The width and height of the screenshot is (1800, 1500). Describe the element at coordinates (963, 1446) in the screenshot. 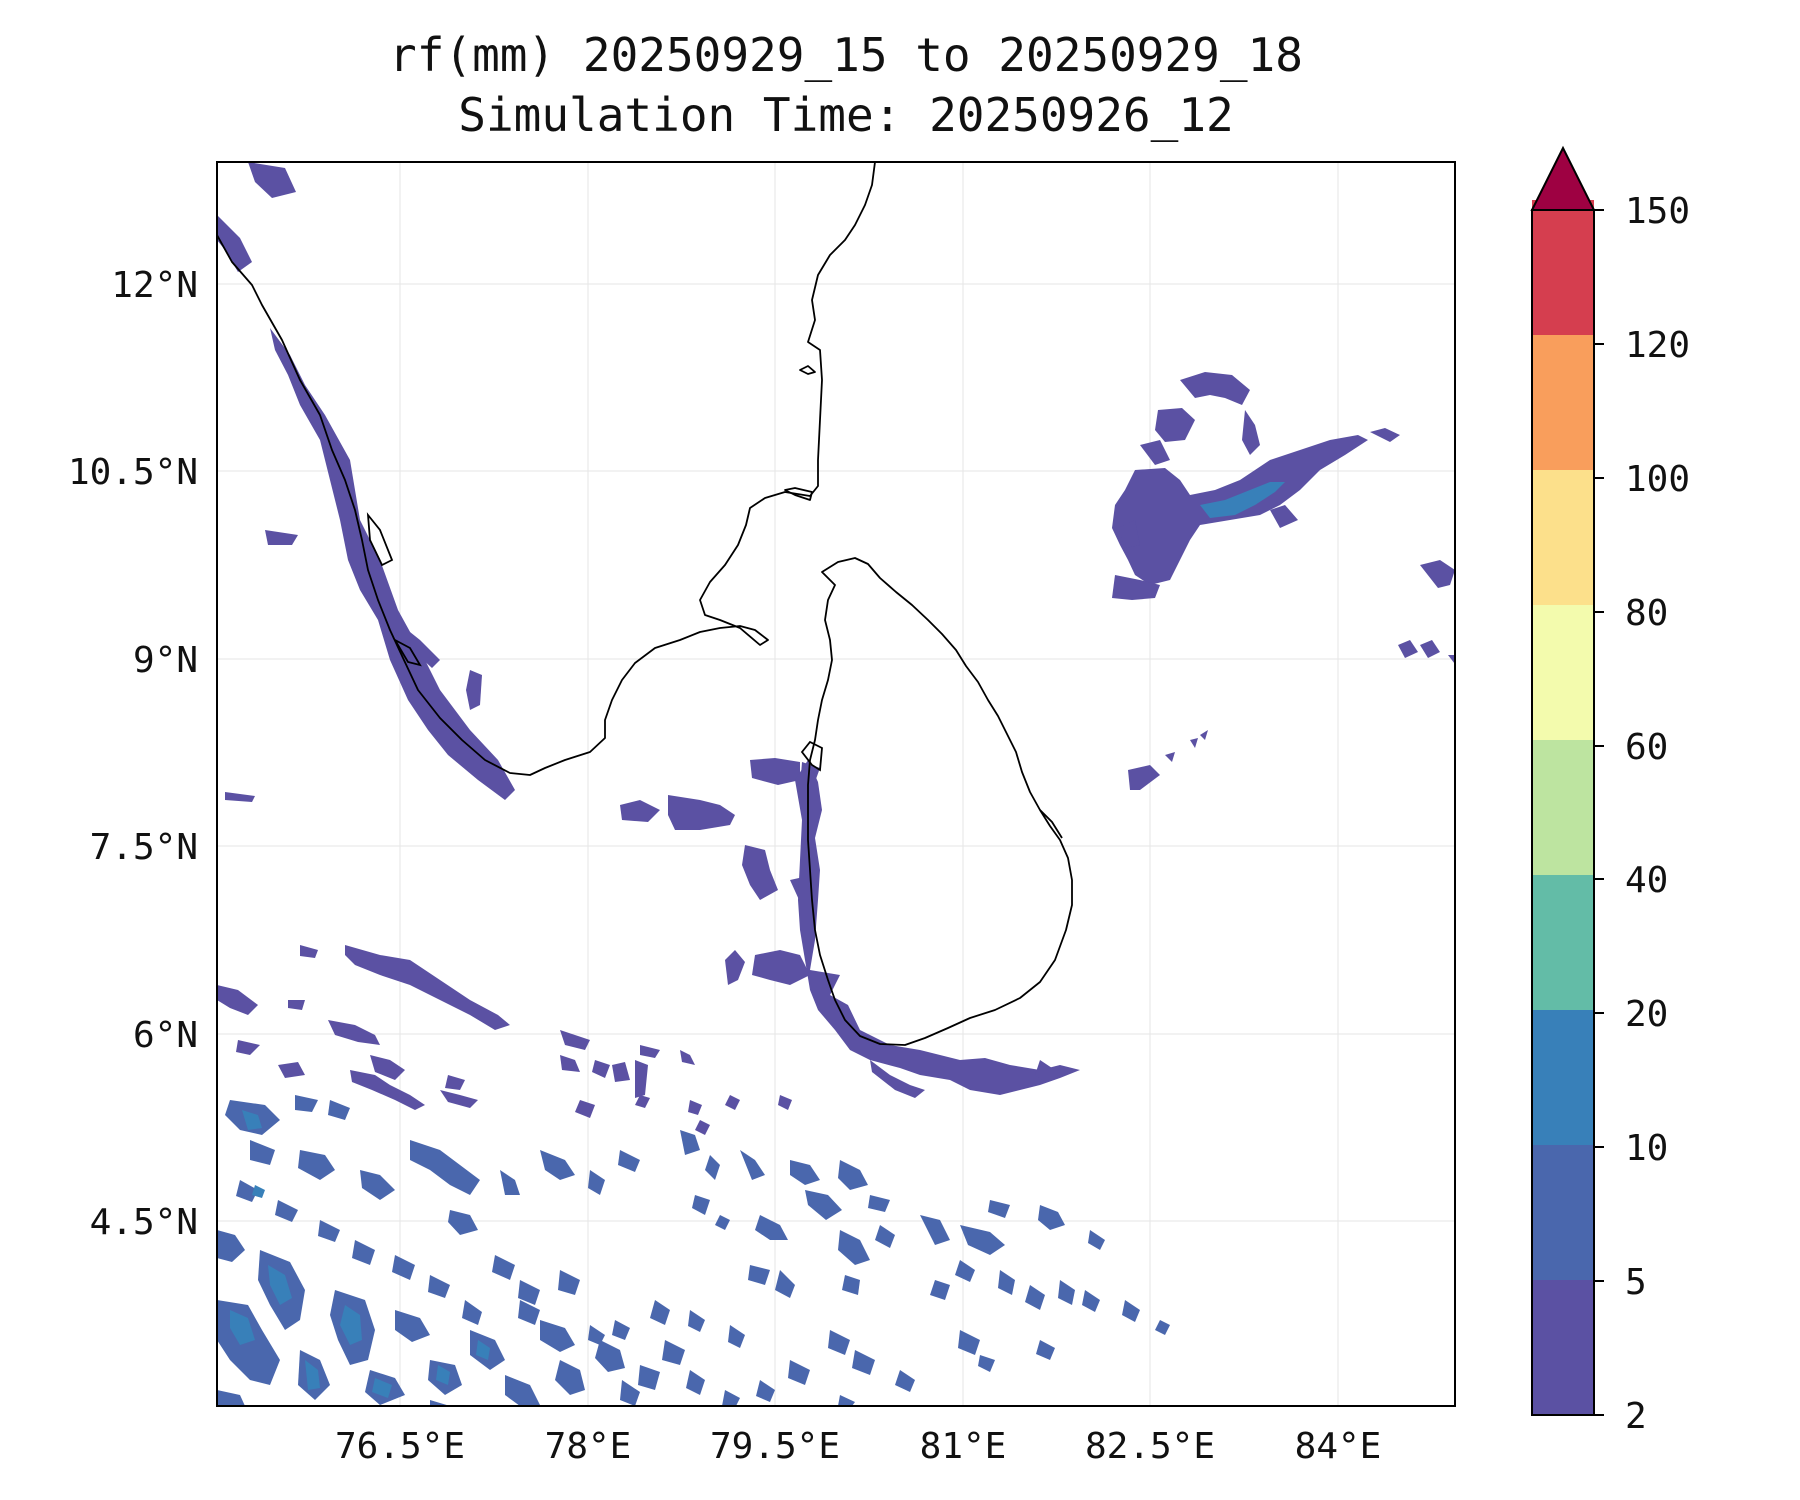

I see `lon-tick-label: 81°E` at that location.